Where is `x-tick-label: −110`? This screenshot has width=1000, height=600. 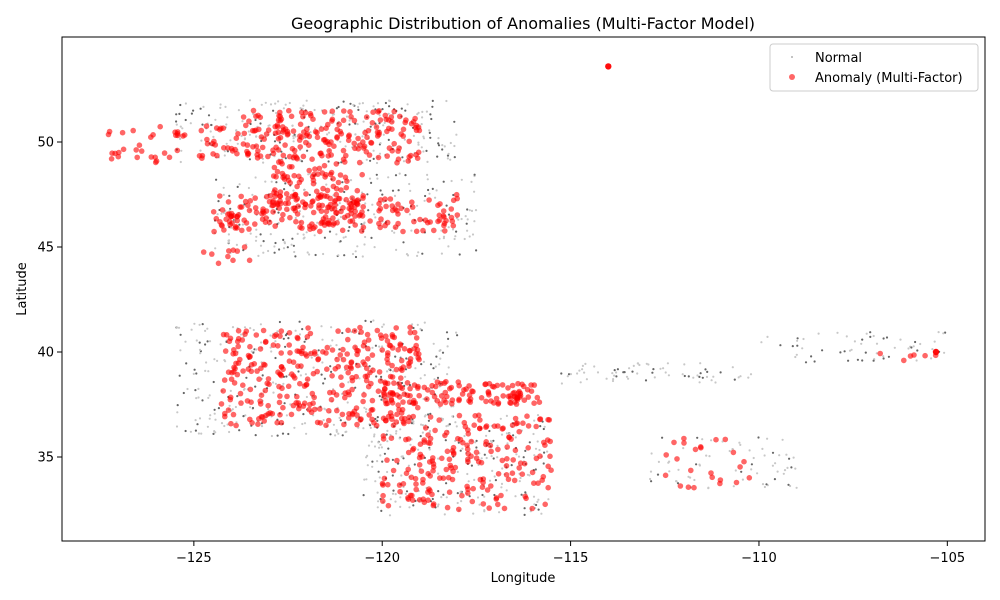
x-tick-label: −110 is located at coordinates (759, 558).